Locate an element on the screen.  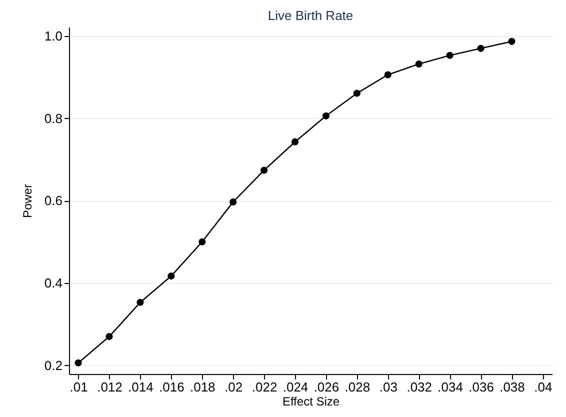
y-tick-label: 0.8 is located at coordinates (53, 118).